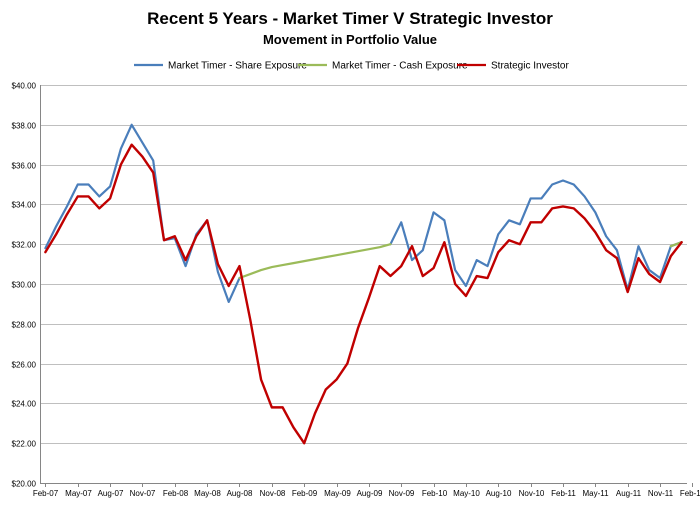  Describe the element at coordinates (499, 493) in the screenshot. I see `x-tick-label: Aug-10` at that location.